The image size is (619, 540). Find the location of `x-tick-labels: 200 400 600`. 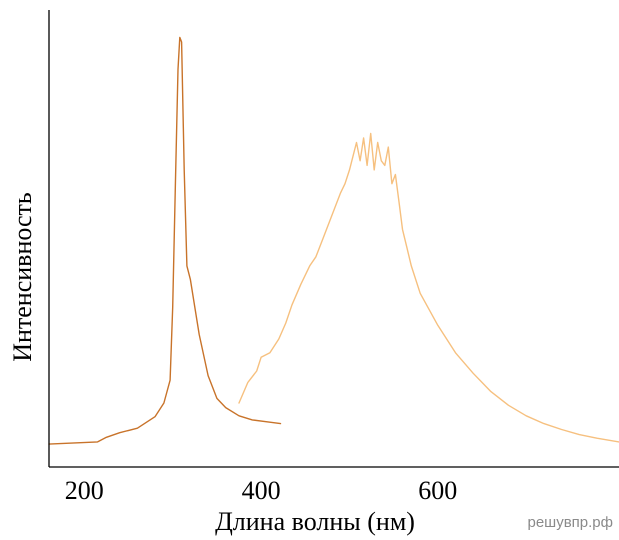

x-tick-labels: 200 400 600 is located at coordinates (261, 490).